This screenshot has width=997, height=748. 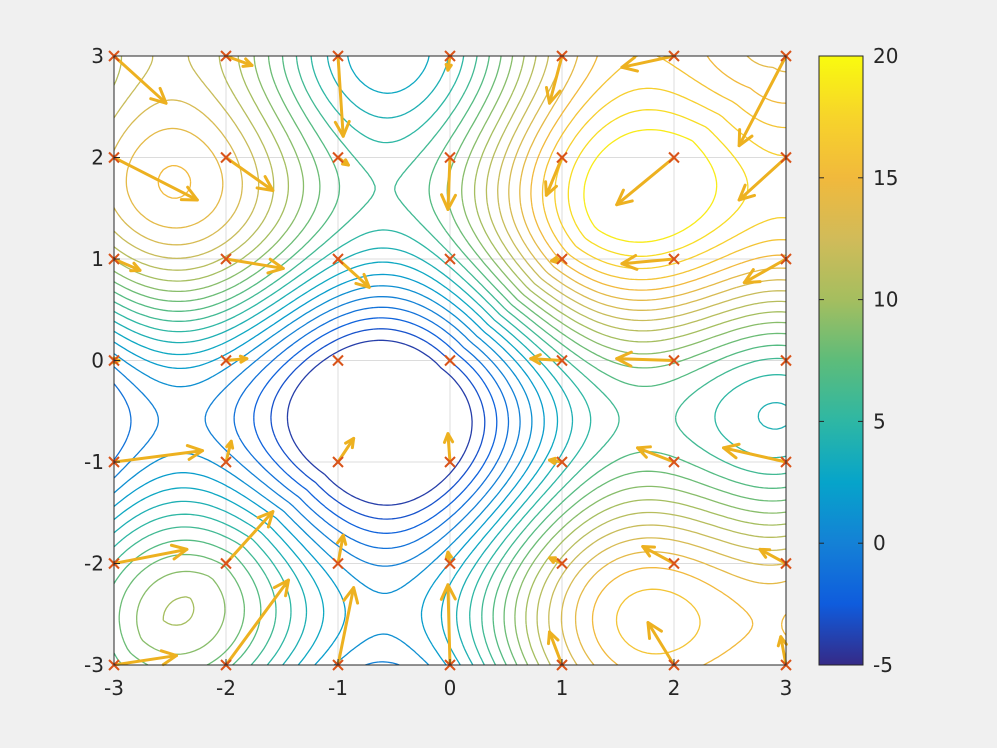 What do you see at coordinates (879, 543) in the screenshot?
I see `colorbar-tick-label: 0` at bounding box center [879, 543].